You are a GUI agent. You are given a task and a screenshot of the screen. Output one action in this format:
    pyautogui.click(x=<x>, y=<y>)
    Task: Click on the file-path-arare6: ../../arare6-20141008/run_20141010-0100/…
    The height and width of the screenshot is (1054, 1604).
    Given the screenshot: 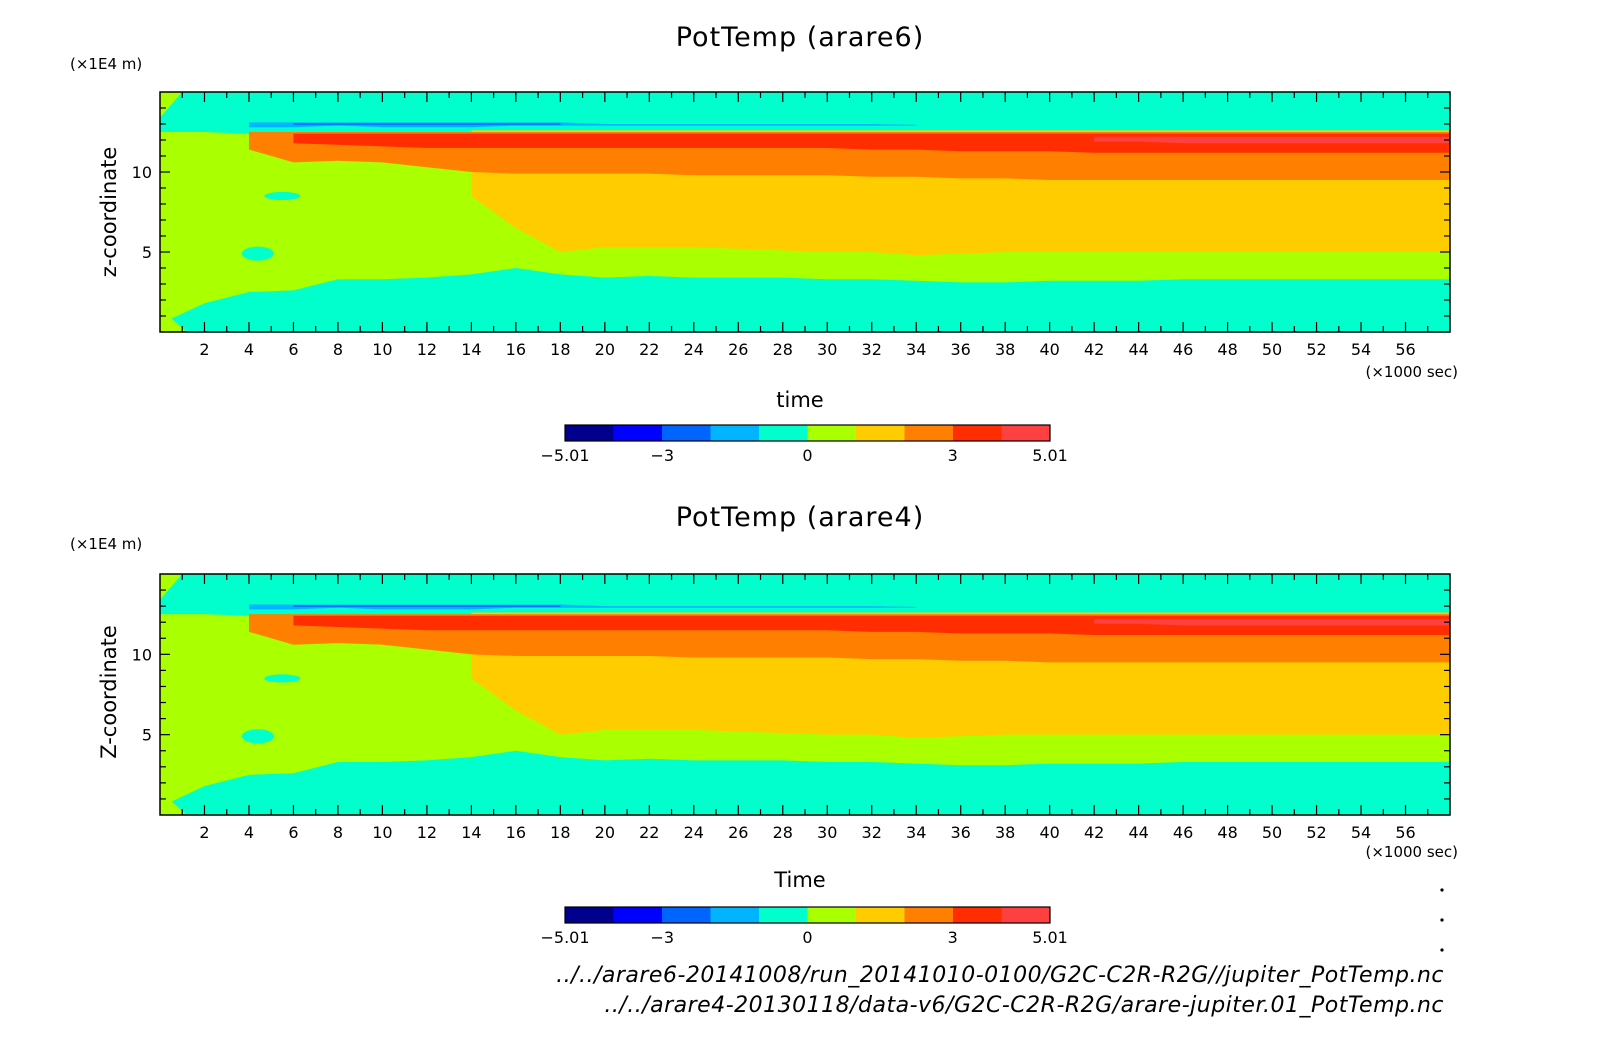 What is the action you would take?
    pyautogui.click(x=1000, y=975)
    